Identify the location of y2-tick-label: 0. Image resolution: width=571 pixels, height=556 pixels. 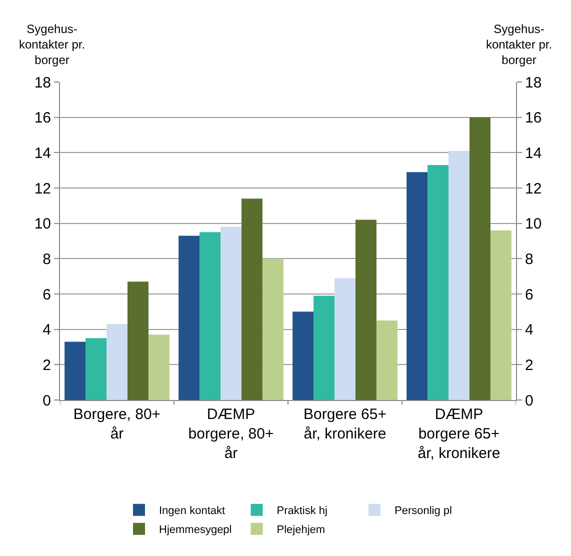
(529, 401).